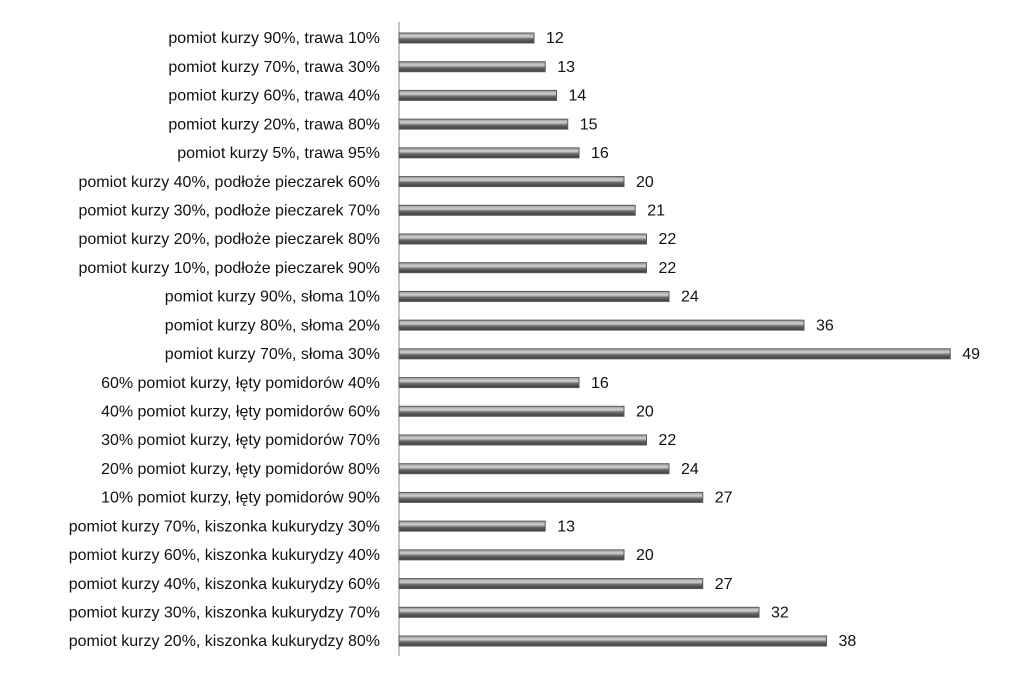 The width and height of the screenshot is (1013, 678). Describe the element at coordinates (274, 67) in the screenshot. I see `category-label: pomiot kurzy 70%, trawa 30%` at that location.